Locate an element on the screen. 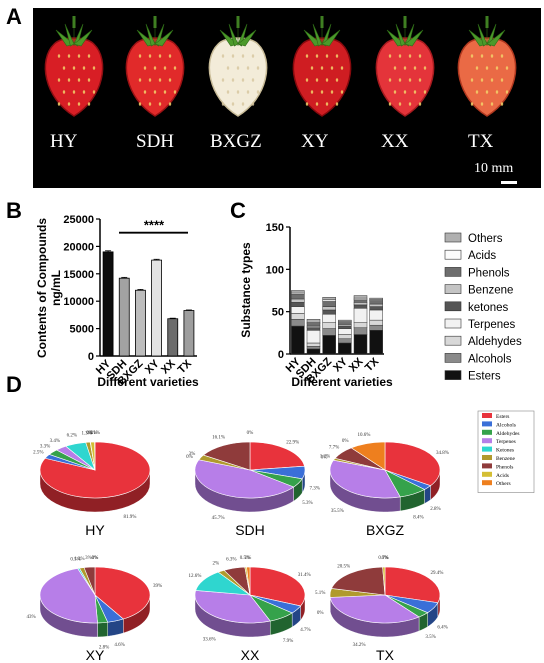 The image size is (544, 663). legend-label-ketones: ketones is located at coordinates (488, 308).